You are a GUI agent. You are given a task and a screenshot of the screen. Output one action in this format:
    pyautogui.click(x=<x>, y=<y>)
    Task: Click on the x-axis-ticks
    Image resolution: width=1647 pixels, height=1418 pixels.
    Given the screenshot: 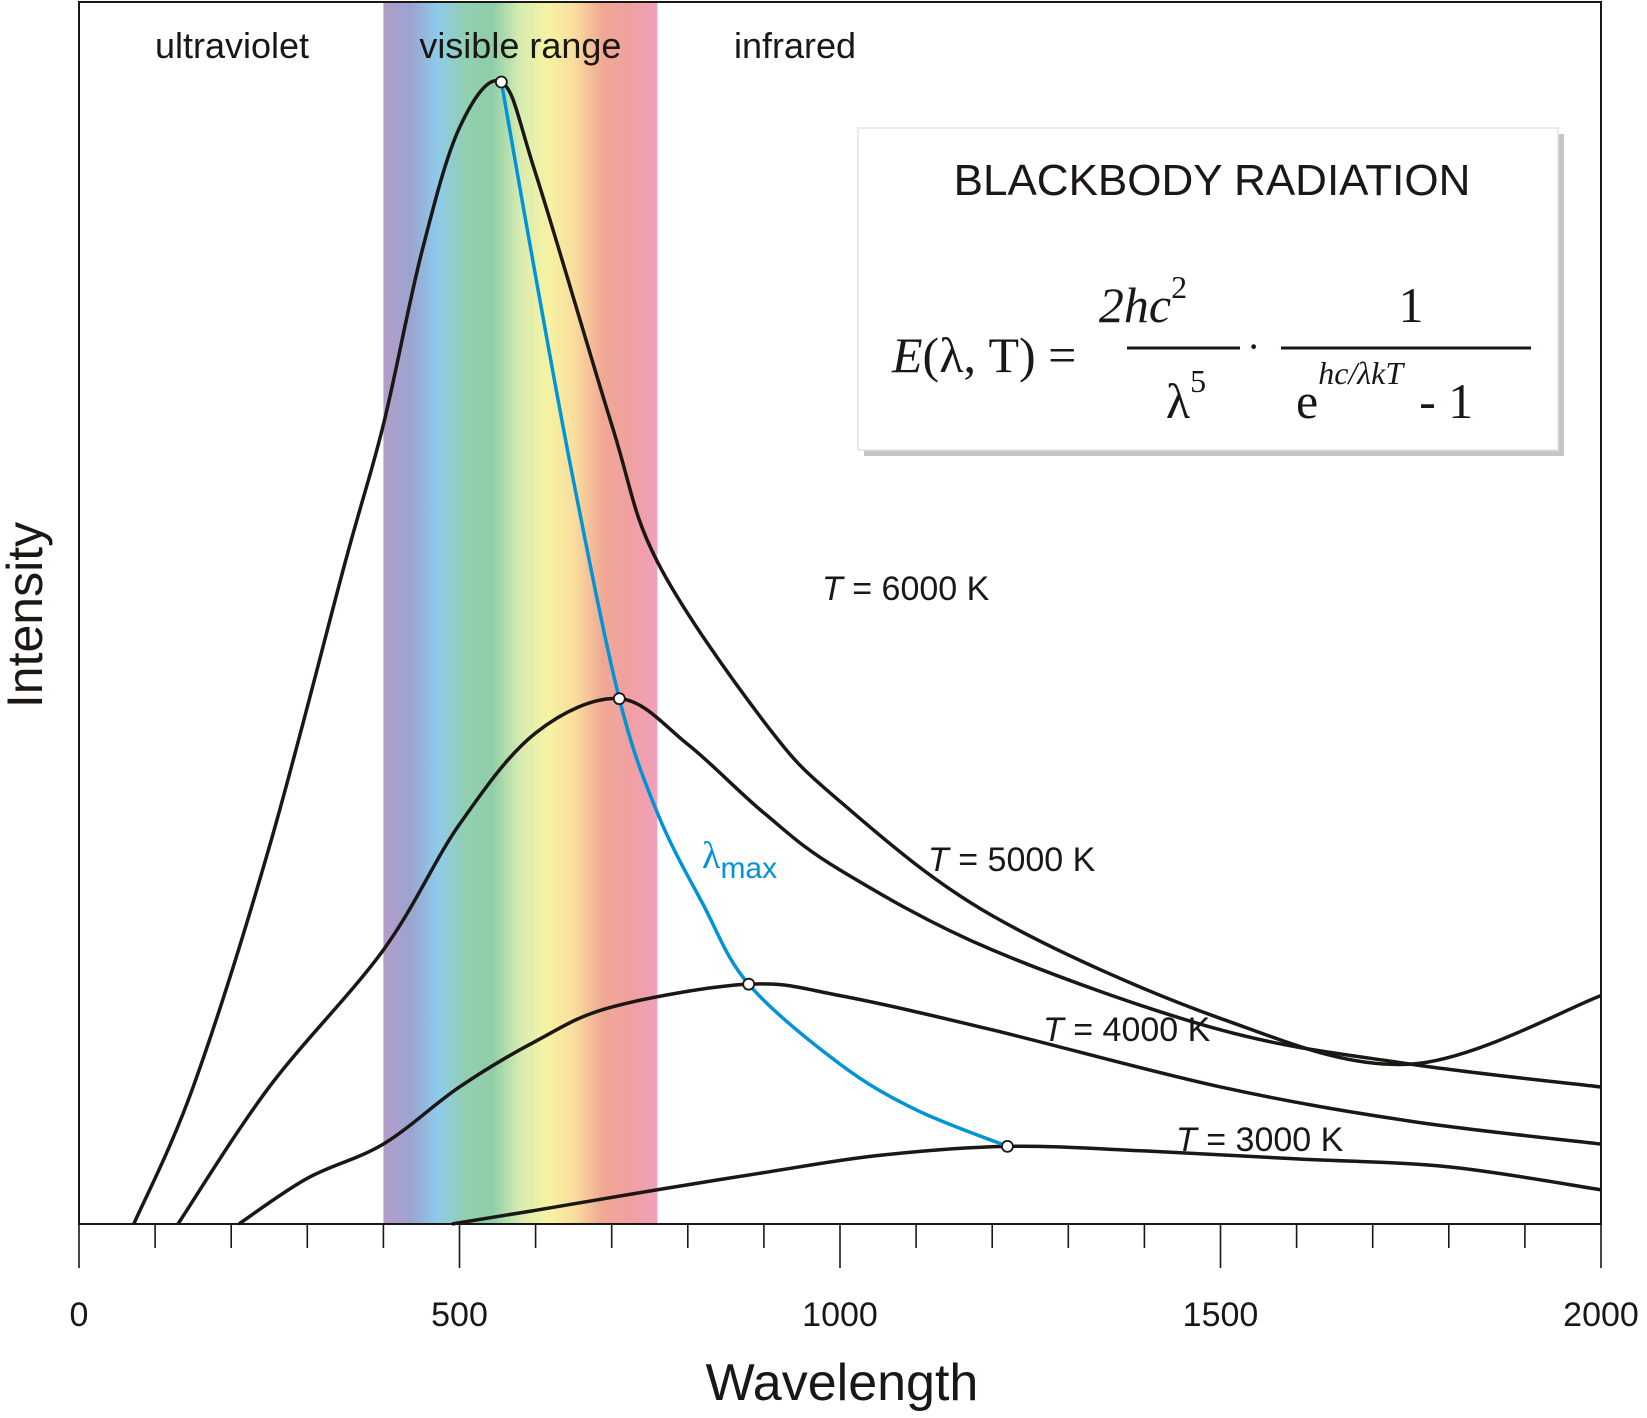 What is the action you would take?
    pyautogui.click(x=840, y=1246)
    